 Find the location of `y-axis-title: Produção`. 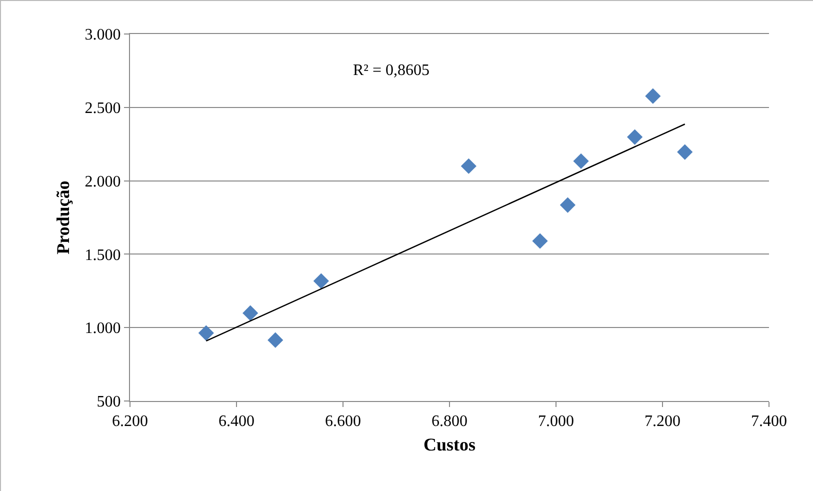

y-axis-title: Produção is located at coordinates (63, 217).